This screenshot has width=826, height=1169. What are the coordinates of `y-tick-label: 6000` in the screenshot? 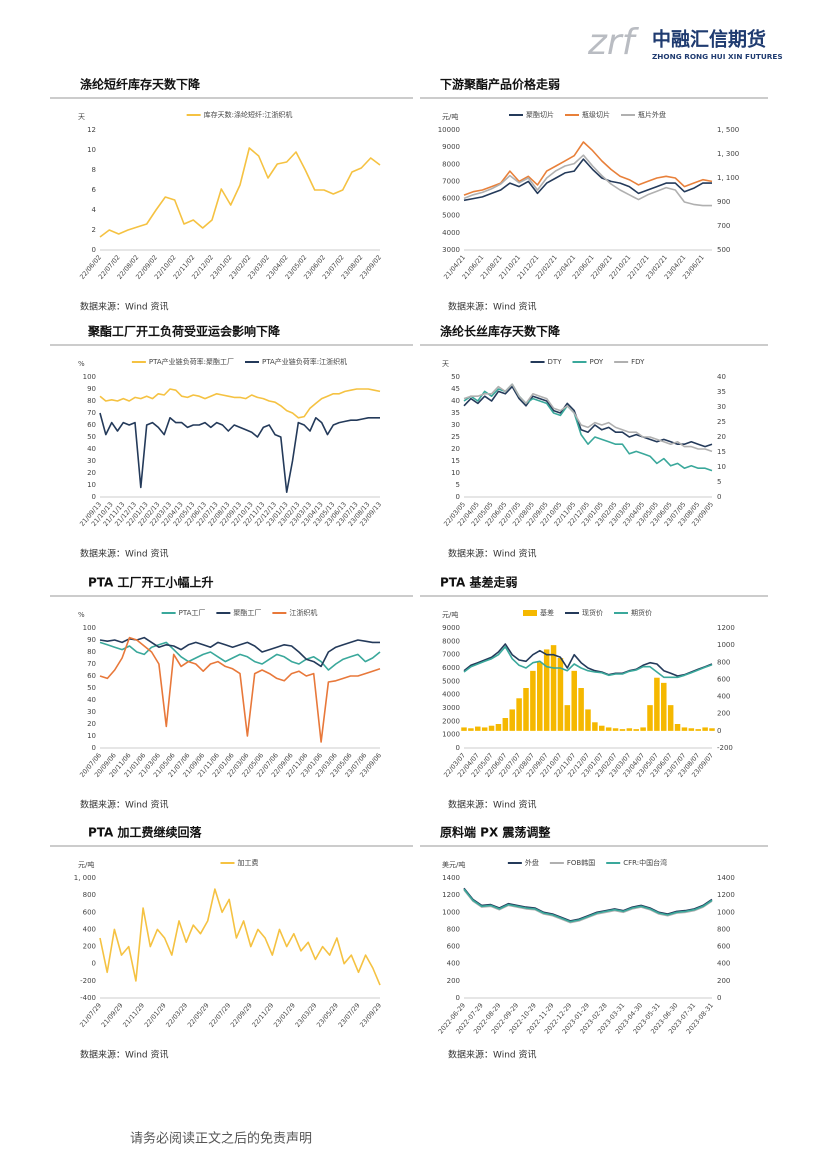 It's located at (451, 199).